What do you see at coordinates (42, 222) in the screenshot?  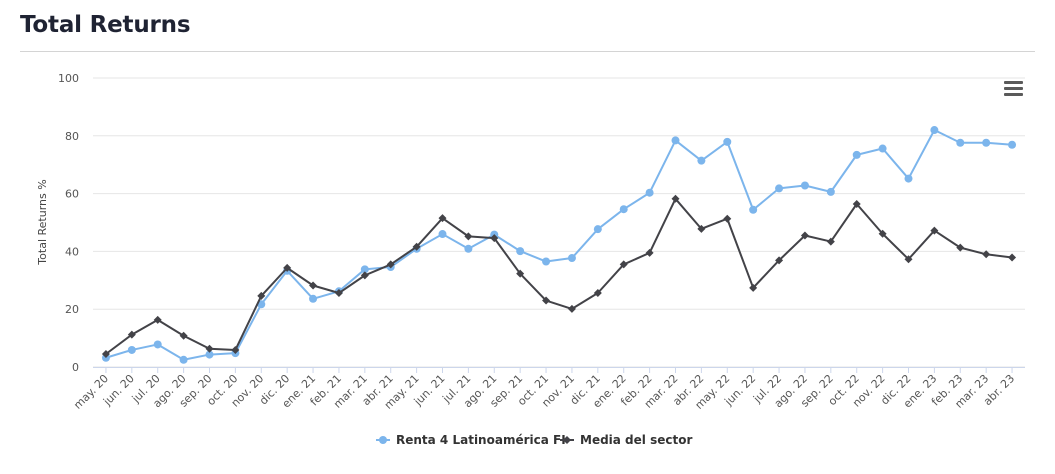 I see `y-axis-label: Total Returns %` at bounding box center [42, 222].